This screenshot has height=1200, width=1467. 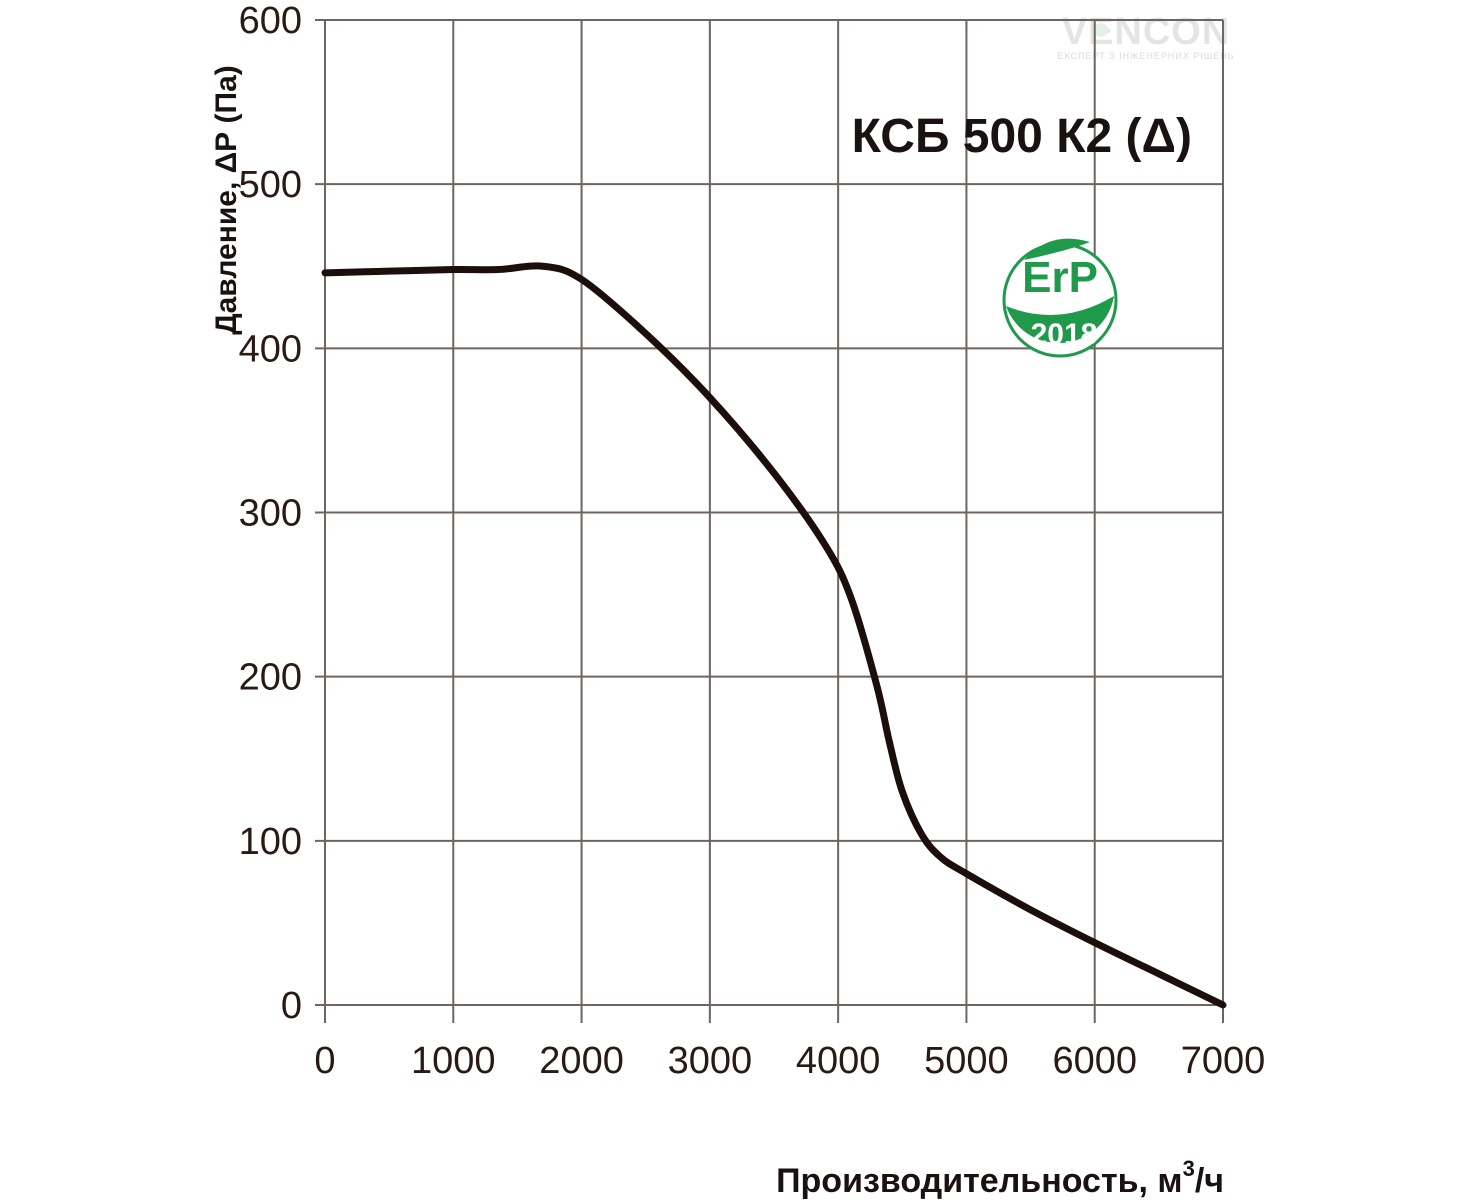 What do you see at coordinates (979, 1181) in the screenshot?
I see `x-axis-title-main: Производительность, м` at bounding box center [979, 1181].